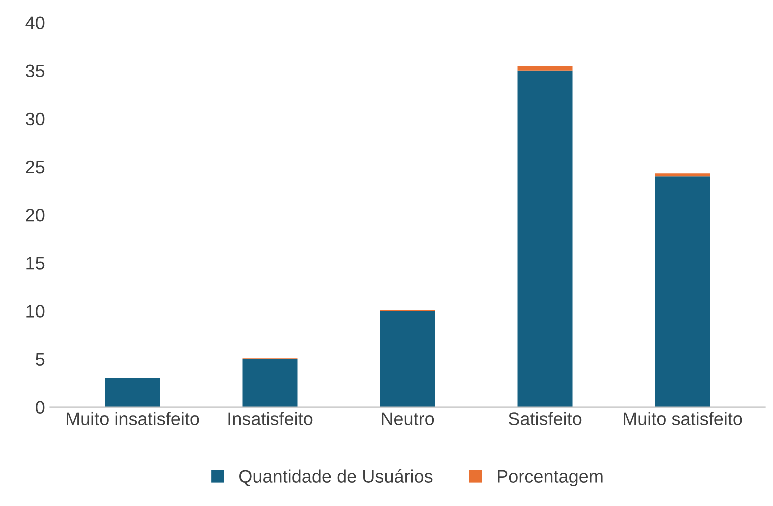  What do you see at coordinates (35, 311) in the screenshot?
I see `y-tick-label: 10` at bounding box center [35, 311].